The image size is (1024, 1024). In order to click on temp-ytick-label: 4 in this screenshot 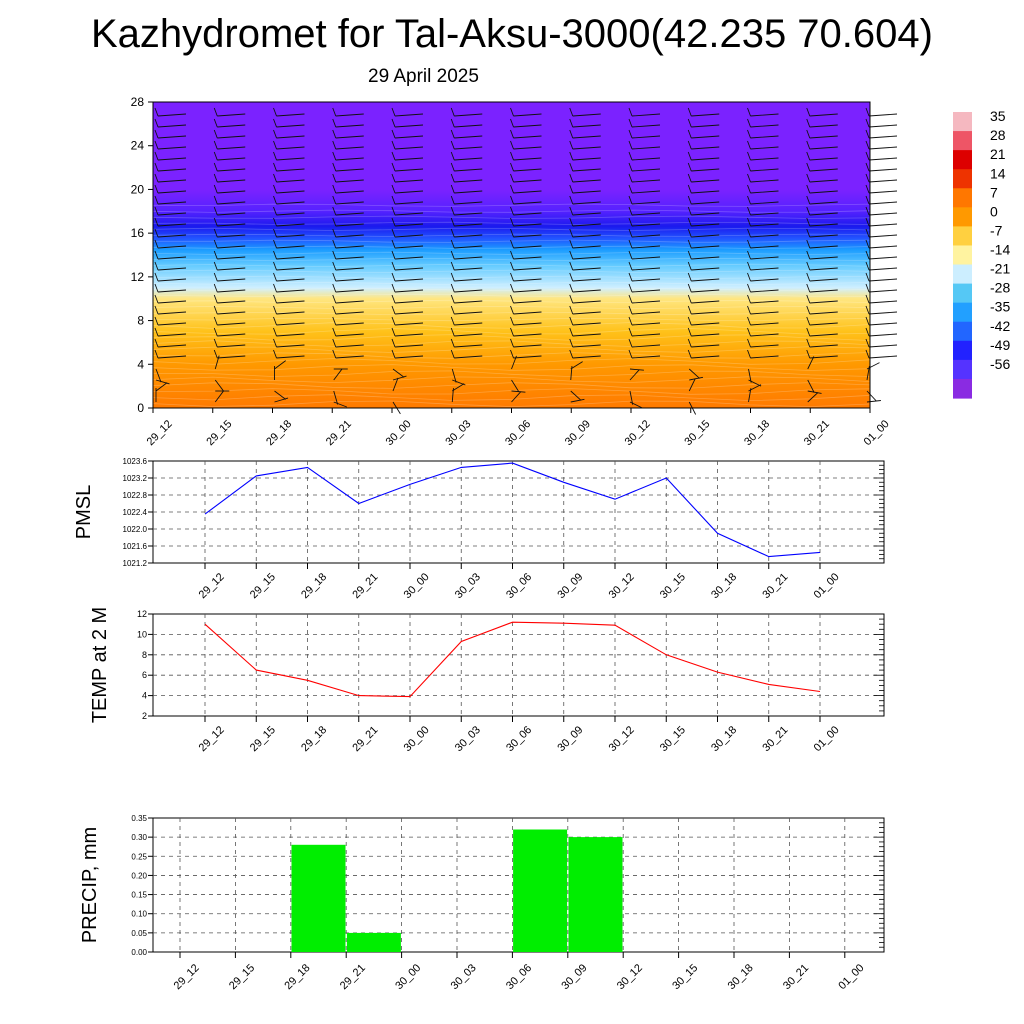, I will do `click(144, 696)`.